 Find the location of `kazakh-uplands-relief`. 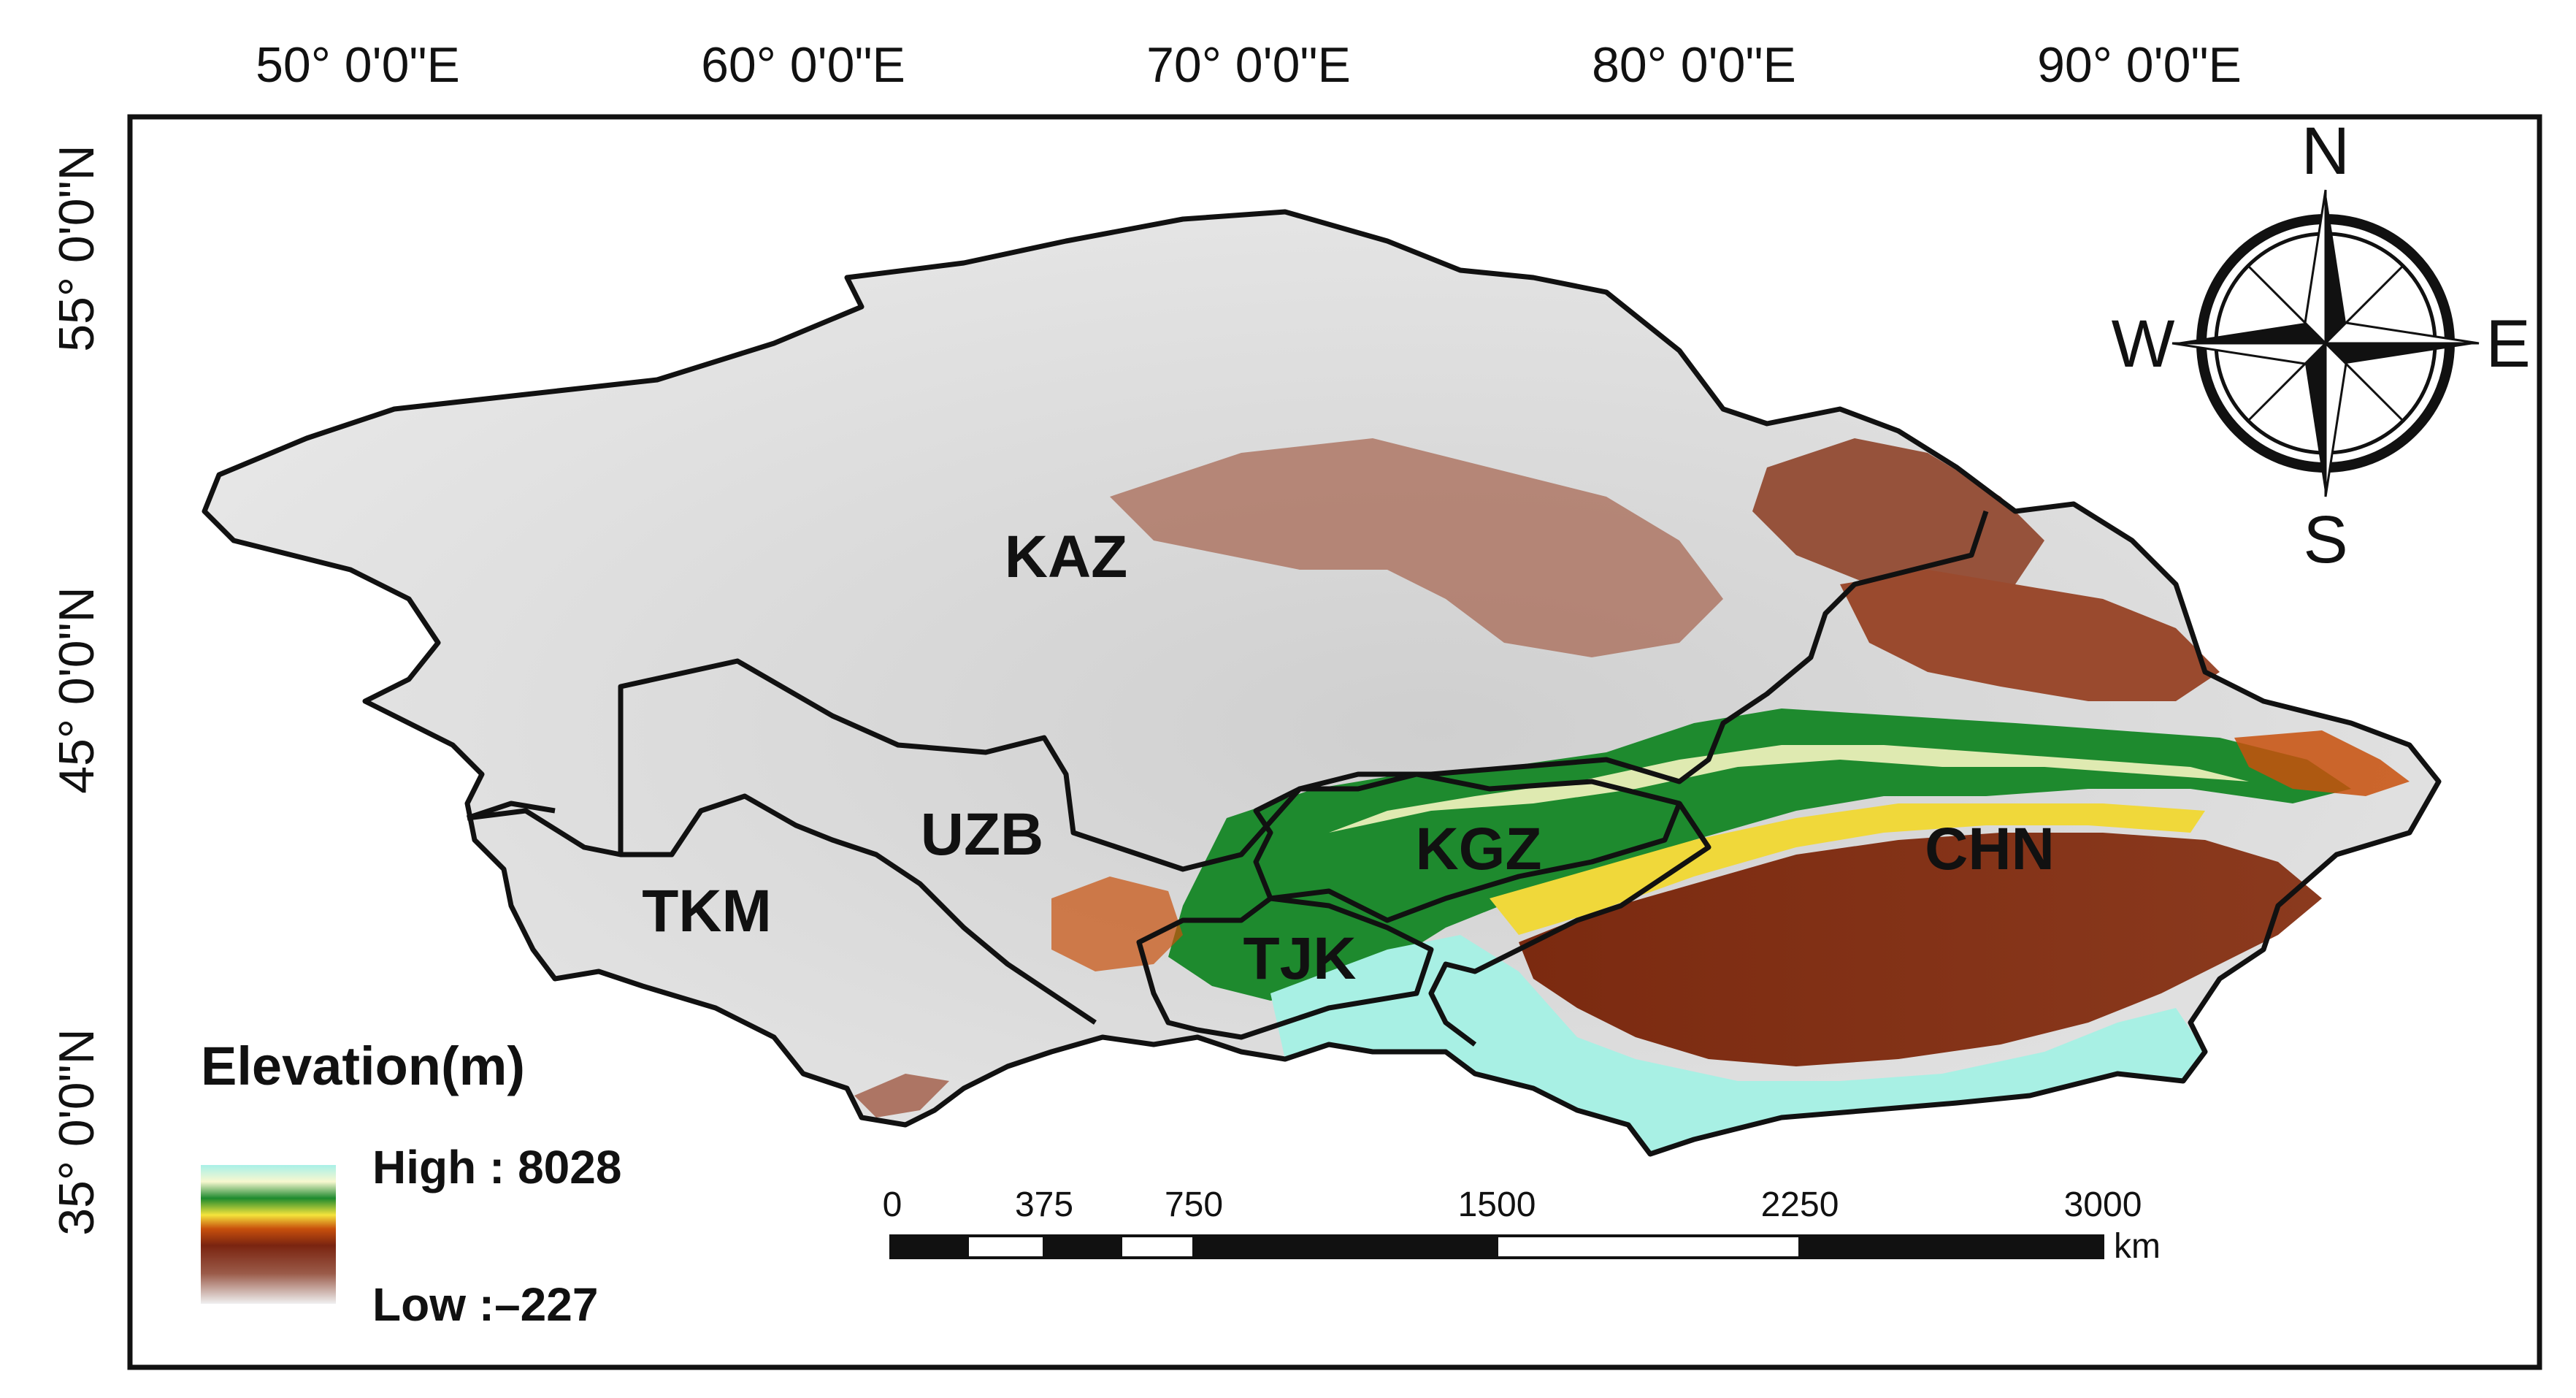

kazakh-uplands-relief is located at coordinates (1416, 547).